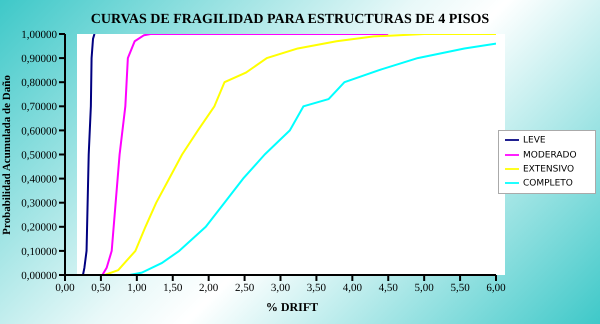 The width and height of the screenshot is (600, 324). I want to click on legend-label: EXTENSIVO, so click(548, 169).